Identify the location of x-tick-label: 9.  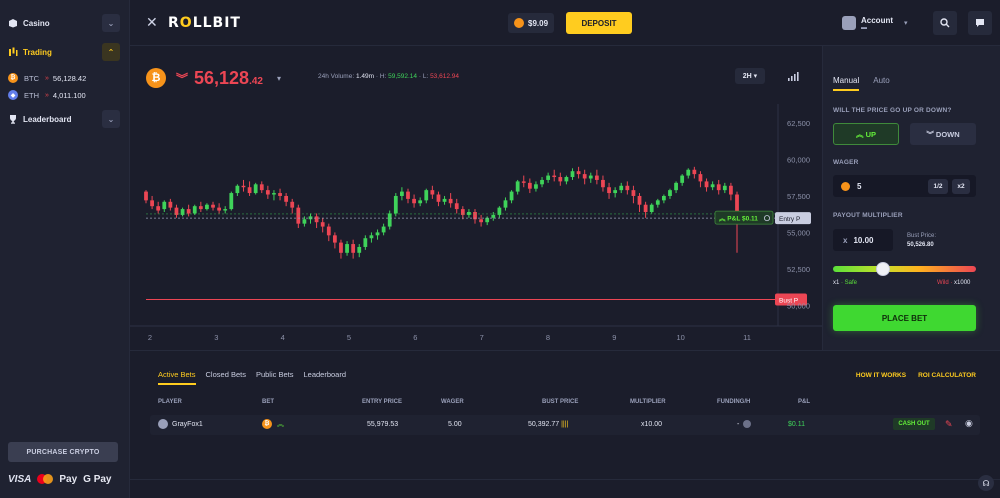
(614, 337).